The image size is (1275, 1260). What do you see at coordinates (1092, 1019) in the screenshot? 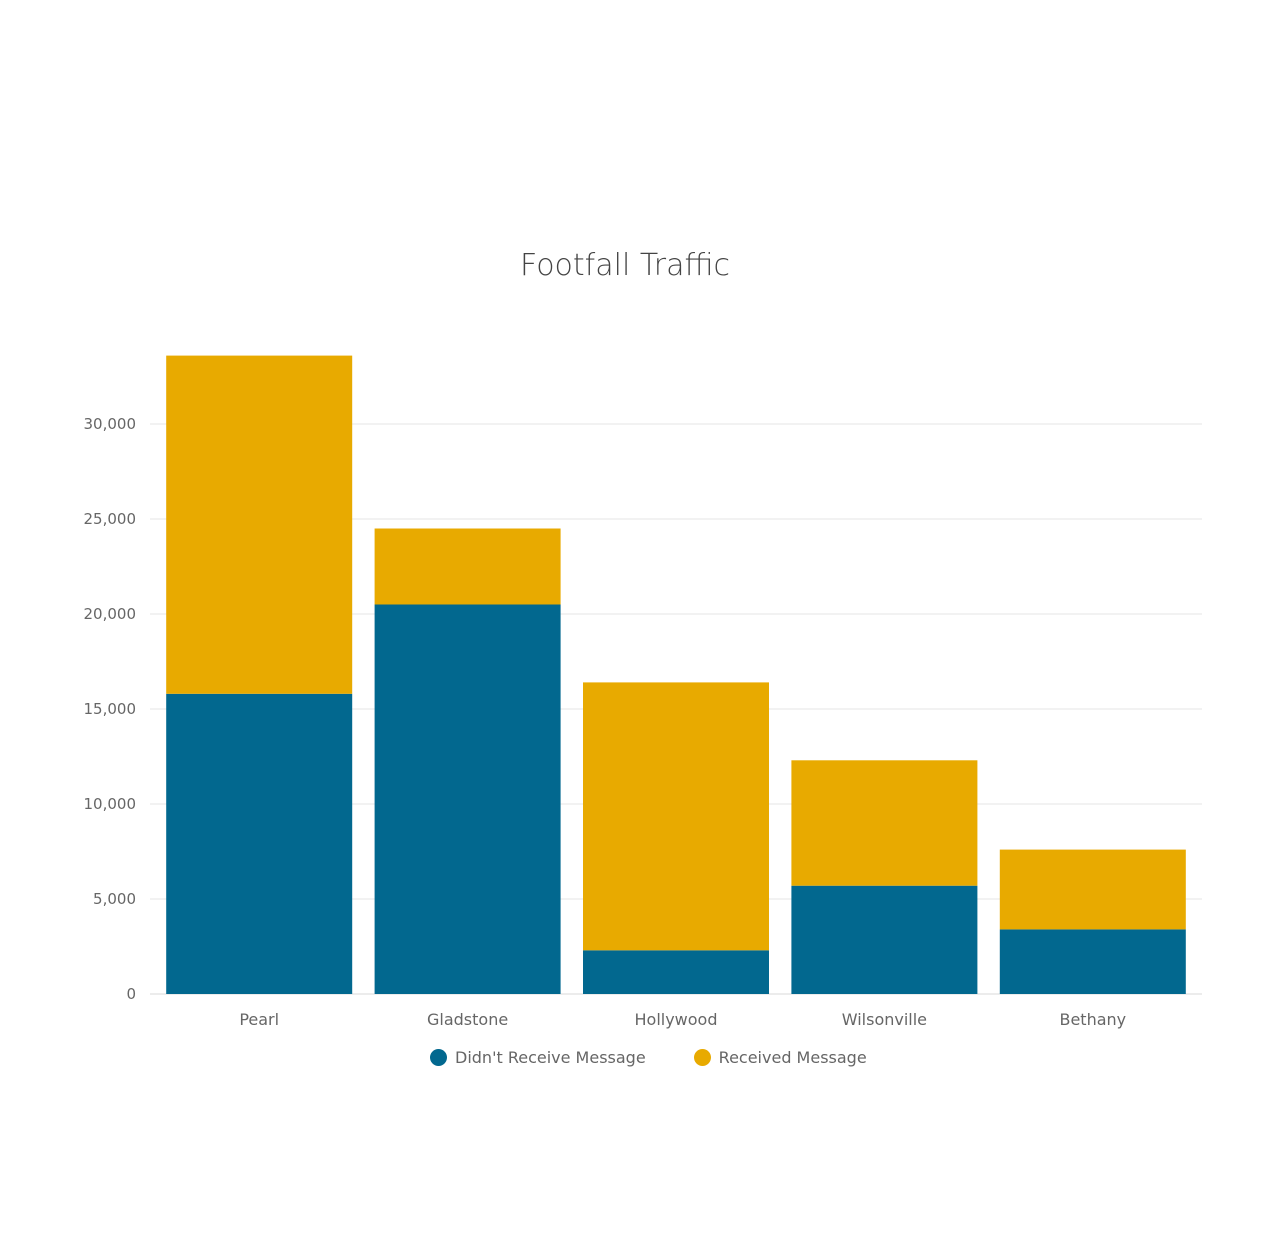
I see `x-tick-label: Bethany` at bounding box center [1092, 1019].